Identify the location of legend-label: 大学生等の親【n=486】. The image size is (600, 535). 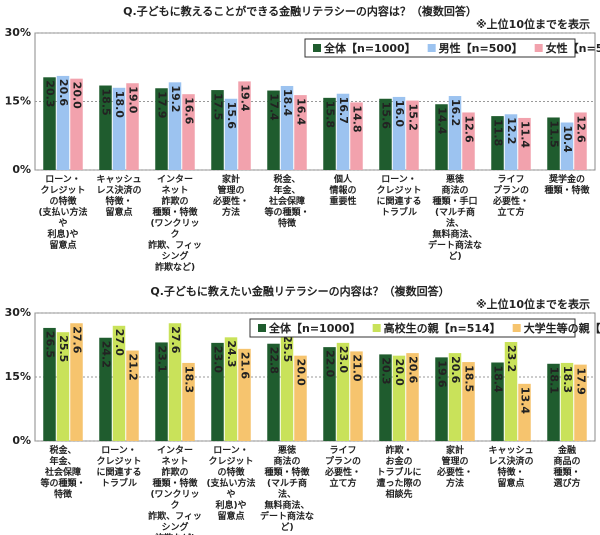
(562, 328).